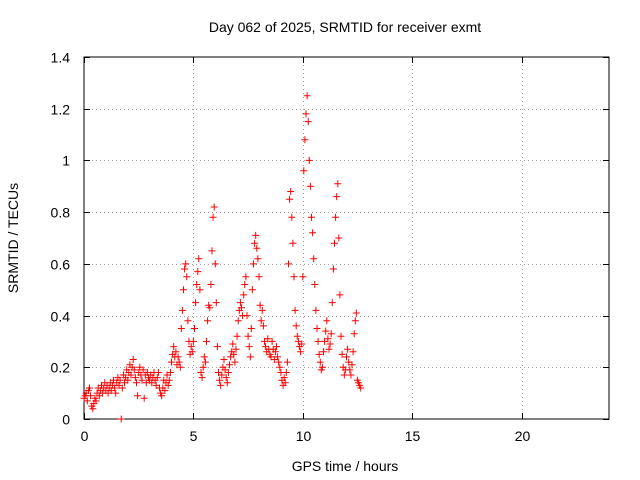  Describe the element at coordinates (413, 436) in the screenshot. I see `x-tick-label: 15` at that location.